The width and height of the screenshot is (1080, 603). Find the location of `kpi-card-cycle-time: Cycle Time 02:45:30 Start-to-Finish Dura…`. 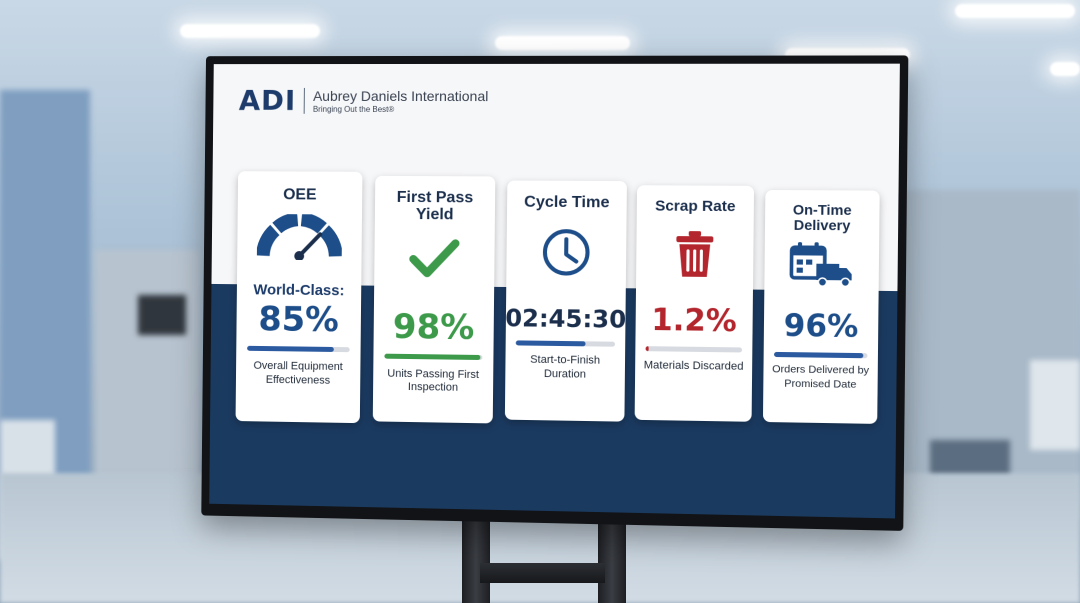

kpi-card-cycle-time: Cycle Time 02:45:30 Start-to-Finish Dura… is located at coordinates (566, 300).